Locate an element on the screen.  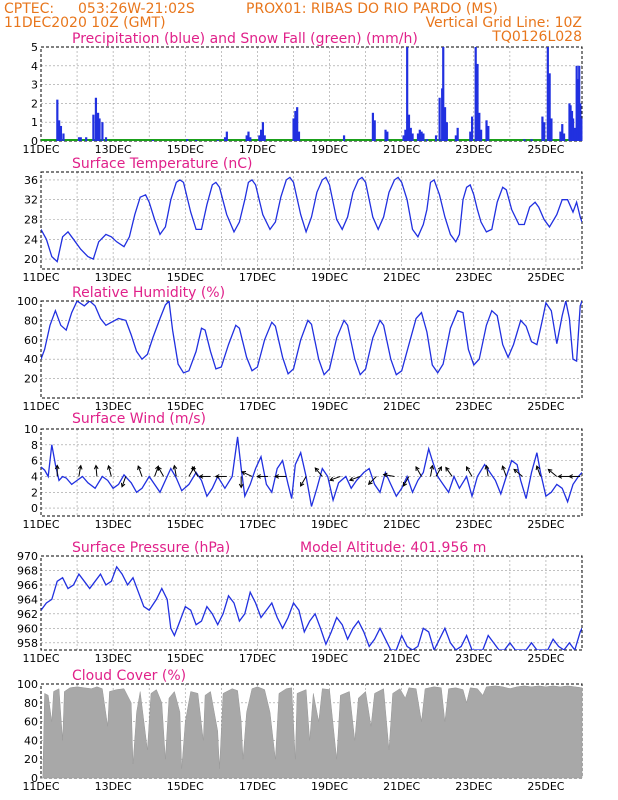
ytick-label: 24 is located at coordinates (31, 239).